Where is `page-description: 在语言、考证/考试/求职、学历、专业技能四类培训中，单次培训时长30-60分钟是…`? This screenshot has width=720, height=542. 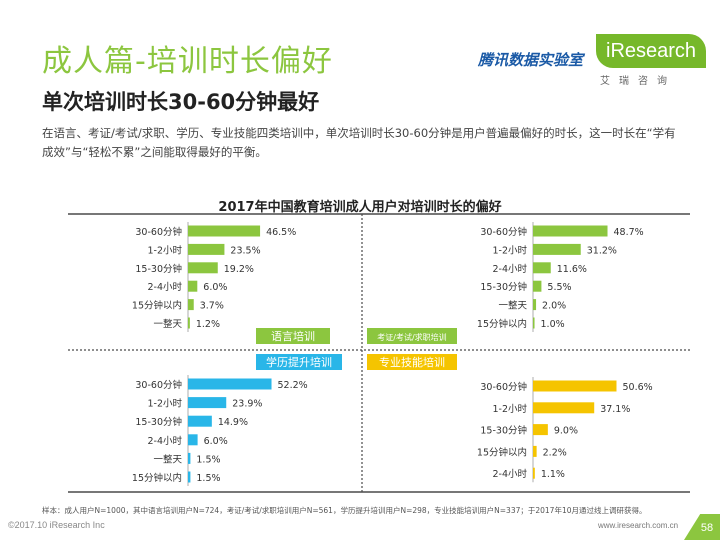 page-description: 在语言、考证/考试/求职、学历、专业技能四类培训中，单次培训时长30-60分钟是… is located at coordinates (359, 142).